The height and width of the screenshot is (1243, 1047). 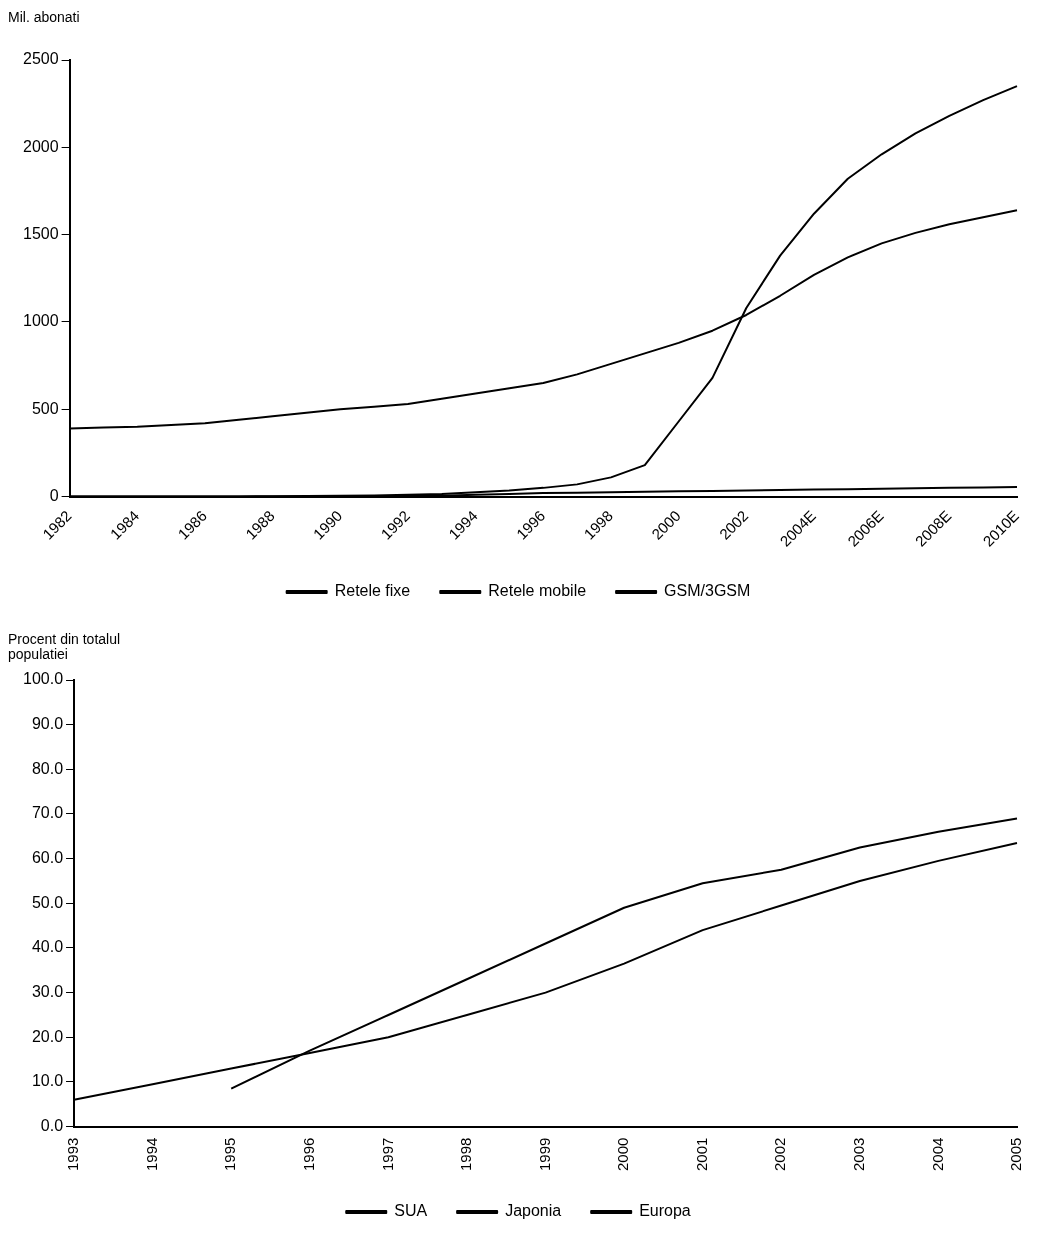 What do you see at coordinates (41, 321) in the screenshot?
I see `y-tick-label: 1000` at bounding box center [41, 321].